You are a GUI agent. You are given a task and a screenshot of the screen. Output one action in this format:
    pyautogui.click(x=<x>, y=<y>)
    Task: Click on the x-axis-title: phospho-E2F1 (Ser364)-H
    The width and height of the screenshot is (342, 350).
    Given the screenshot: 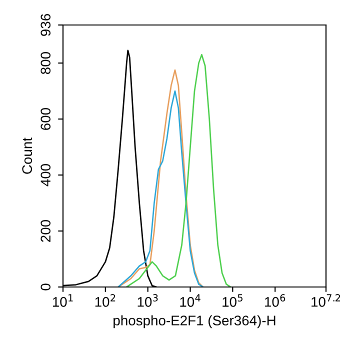 What is the action you would take?
    pyautogui.click(x=195, y=321)
    